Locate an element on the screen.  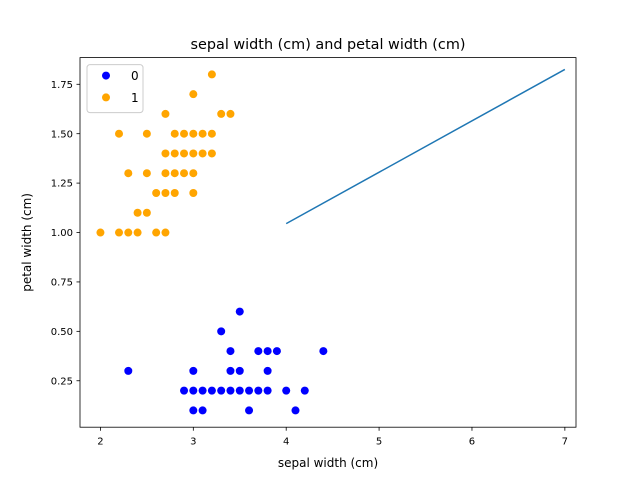
x-axis-ticks: 2 3 4 5 6 7 is located at coordinates (332, 437).